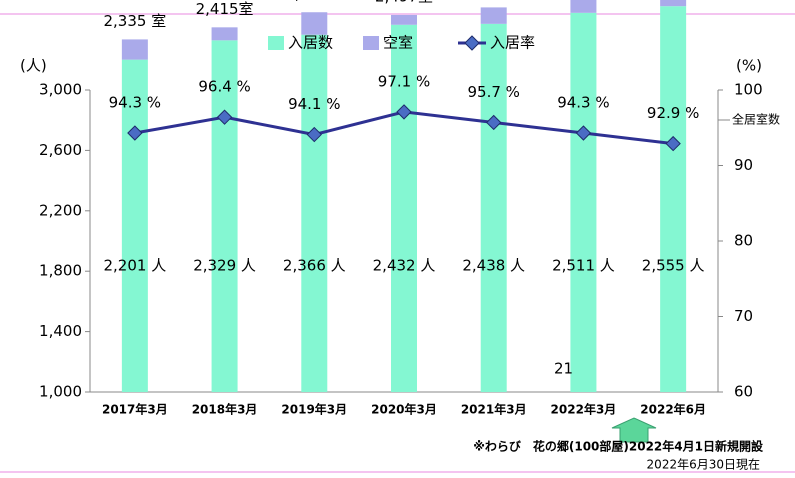  What do you see at coordinates (472, 43) in the screenshot?
I see `legend-marker` at bounding box center [472, 43].